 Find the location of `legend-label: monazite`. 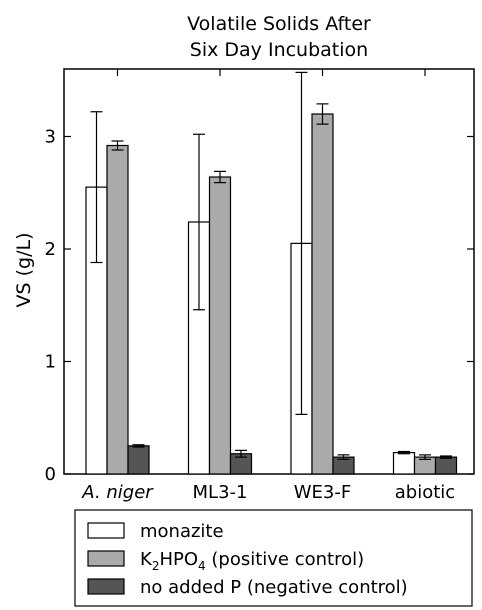

legend-label: monazite is located at coordinates (182, 531).